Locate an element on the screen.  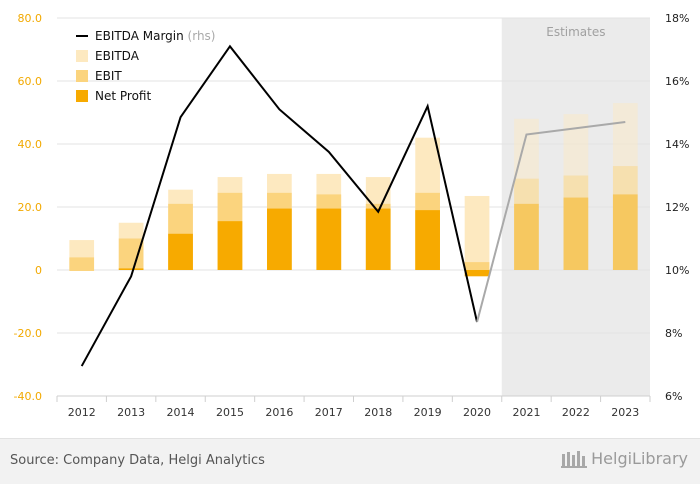
legend-swatch-net-profit is located at coordinates (82, 96).